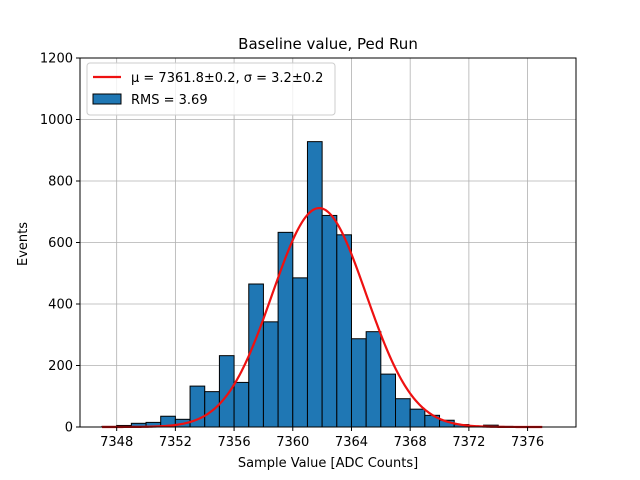 The width and height of the screenshot is (640, 480). Describe the element at coordinates (292, 442) in the screenshot. I see `x-tick-label: 7360` at that location.